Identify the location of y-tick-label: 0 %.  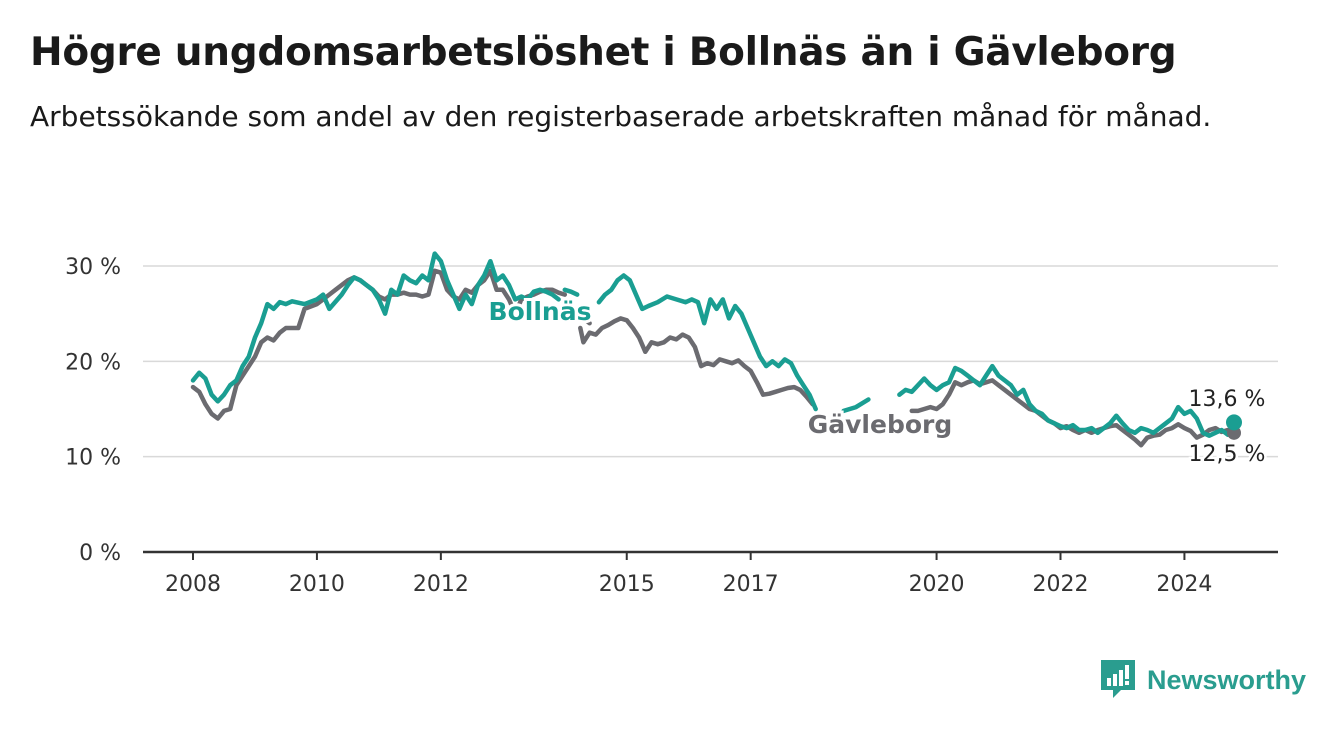
(100, 553).